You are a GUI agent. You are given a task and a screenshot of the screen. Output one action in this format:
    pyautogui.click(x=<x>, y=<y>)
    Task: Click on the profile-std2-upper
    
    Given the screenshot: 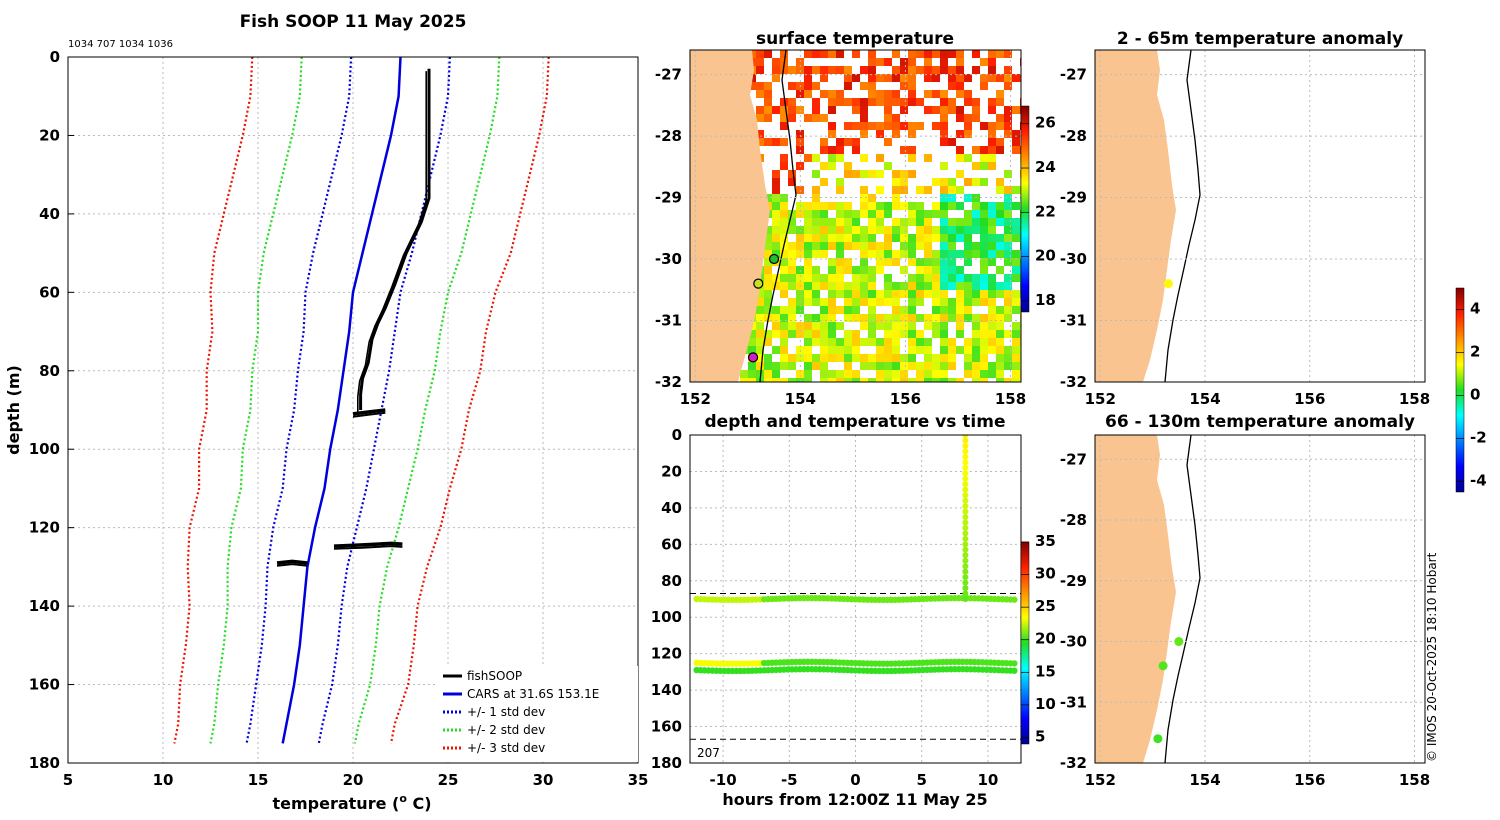 What is the action you would take?
    pyautogui.click(x=427, y=400)
    